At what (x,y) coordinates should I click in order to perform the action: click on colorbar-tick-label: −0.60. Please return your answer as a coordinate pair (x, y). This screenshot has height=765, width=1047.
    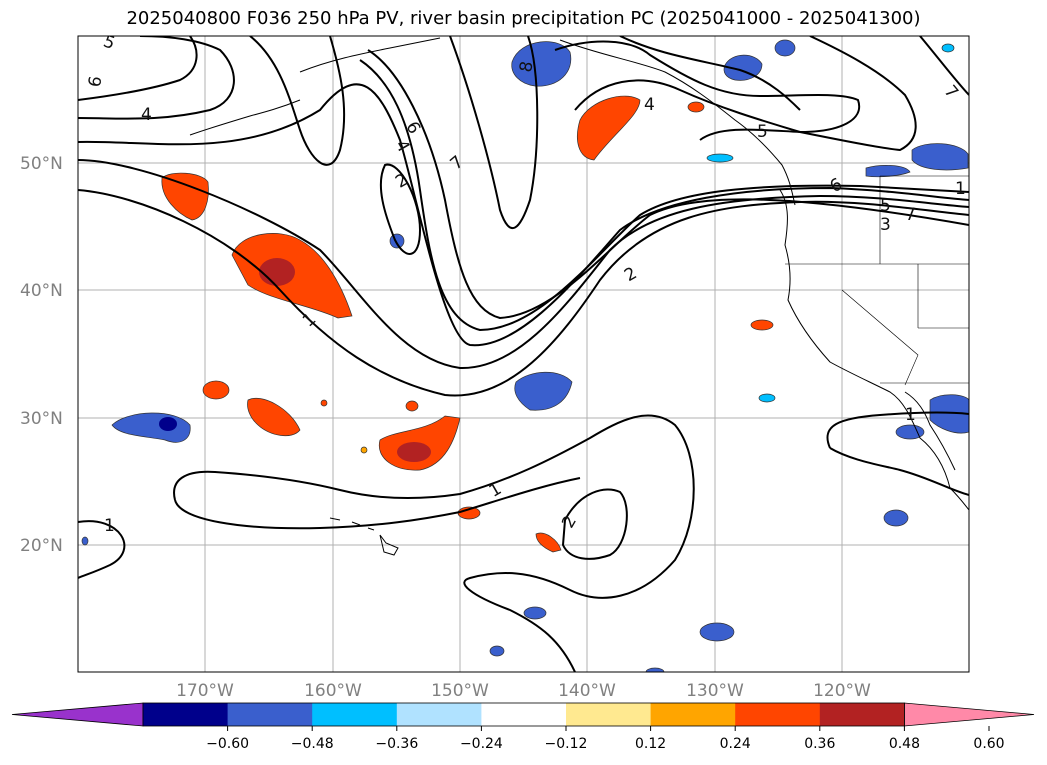
    Looking at the image, I should click on (227, 744).